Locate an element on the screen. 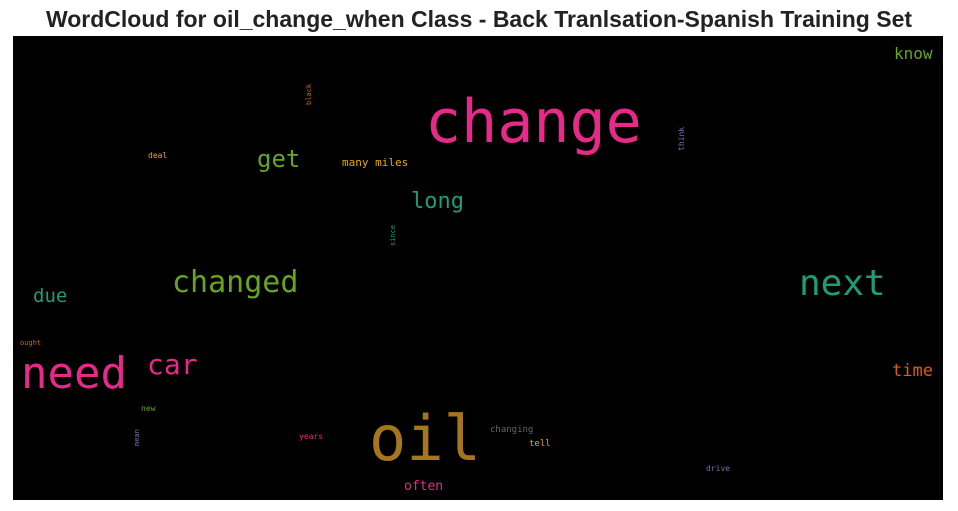  word-changed: changed is located at coordinates (235, 282).